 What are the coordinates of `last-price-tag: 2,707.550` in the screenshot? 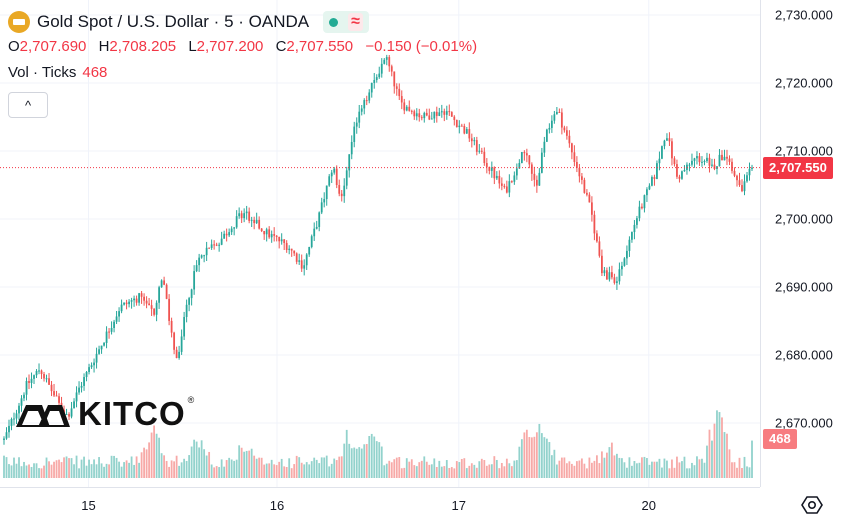 It's located at (798, 167).